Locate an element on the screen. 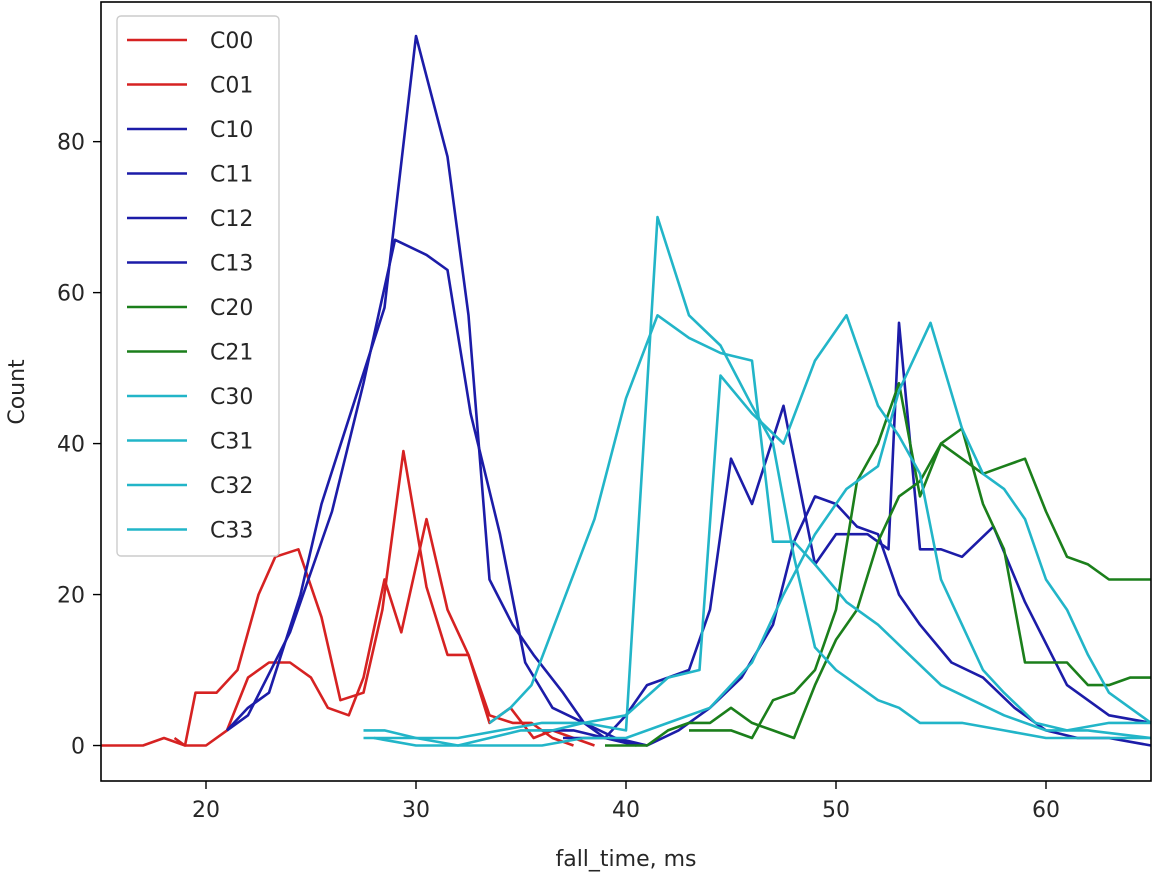 Image resolution: width=1156 pixels, height=877 pixels. x-tick-label: 50 is located at coordinates (836, 810).